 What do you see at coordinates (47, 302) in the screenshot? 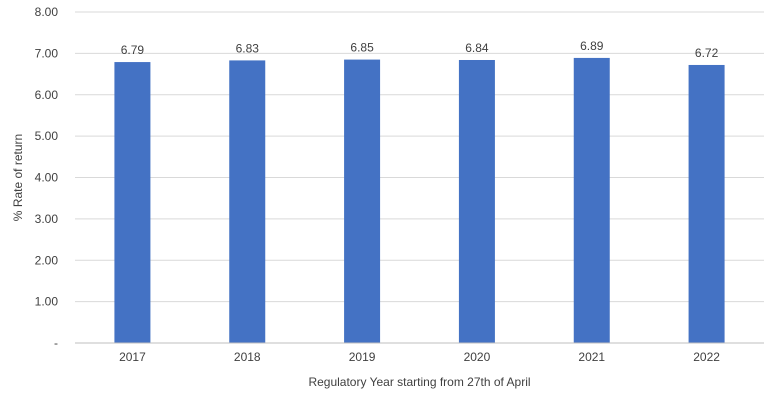
I see `y-tick-label: 1.00` at bounding box center [47, 302].